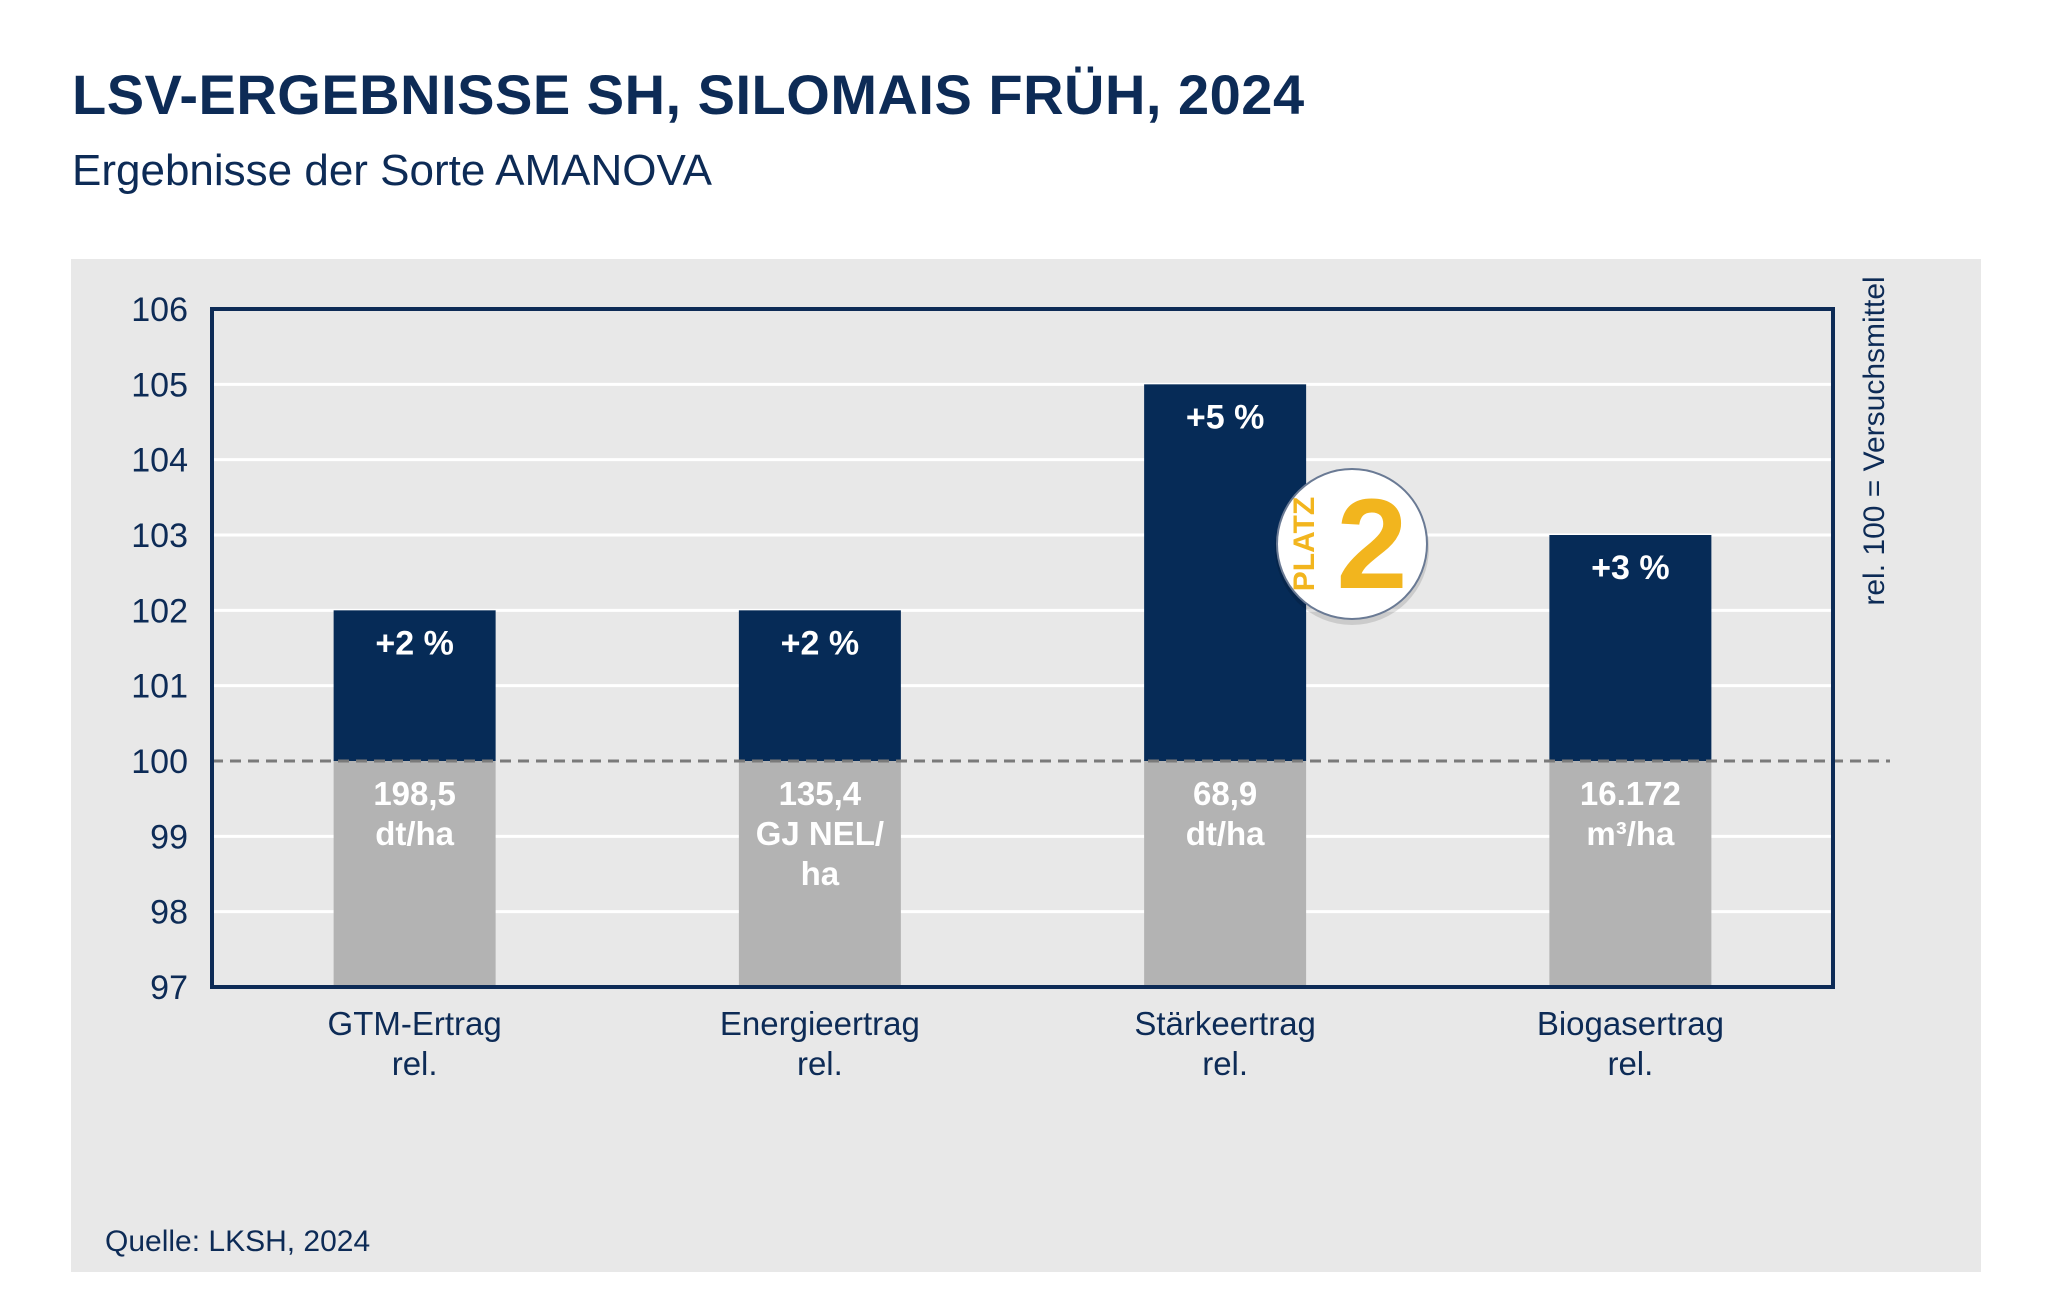 The height and width of the screenshot is (1312, 2048). Describe the element at coordinates (392, 170) in the screenshot. I see `chart-subtitle: Ergebnisse der Sorte AMANOVA` at that location.